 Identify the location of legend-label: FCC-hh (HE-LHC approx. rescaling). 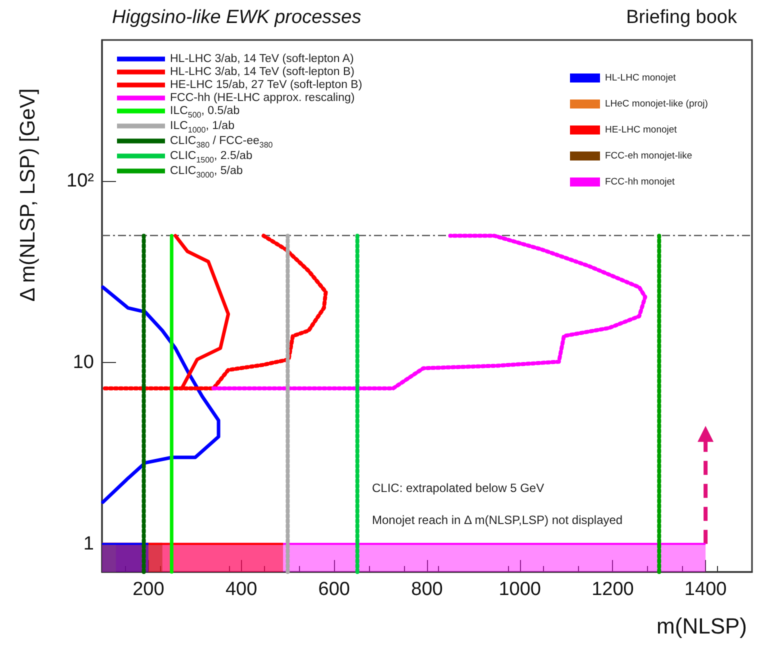
(262, 98).